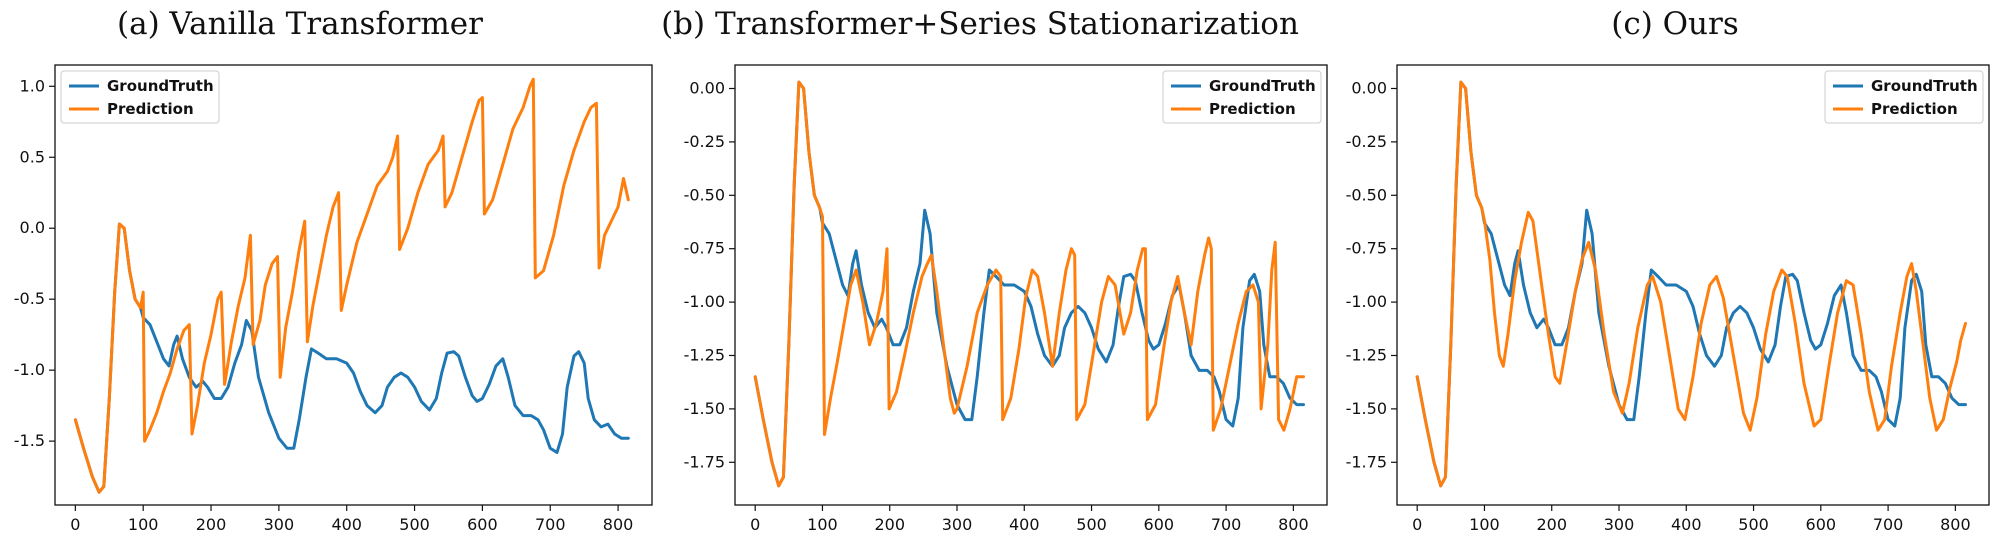  What do you see at coordinates (351, 358) in the screenshot?
I see `panel-a-series-groundtruth-line` at bounding box center [351, 358].